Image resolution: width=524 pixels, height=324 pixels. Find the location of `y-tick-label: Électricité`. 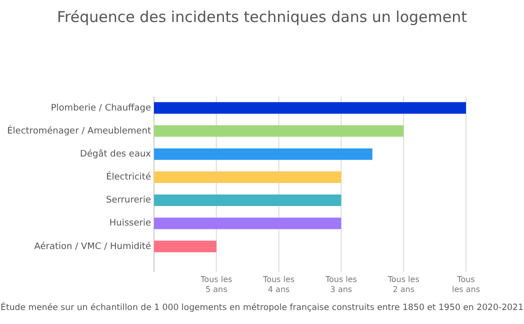

y-tick-label: Électricité is located at coordinates (129, 176).